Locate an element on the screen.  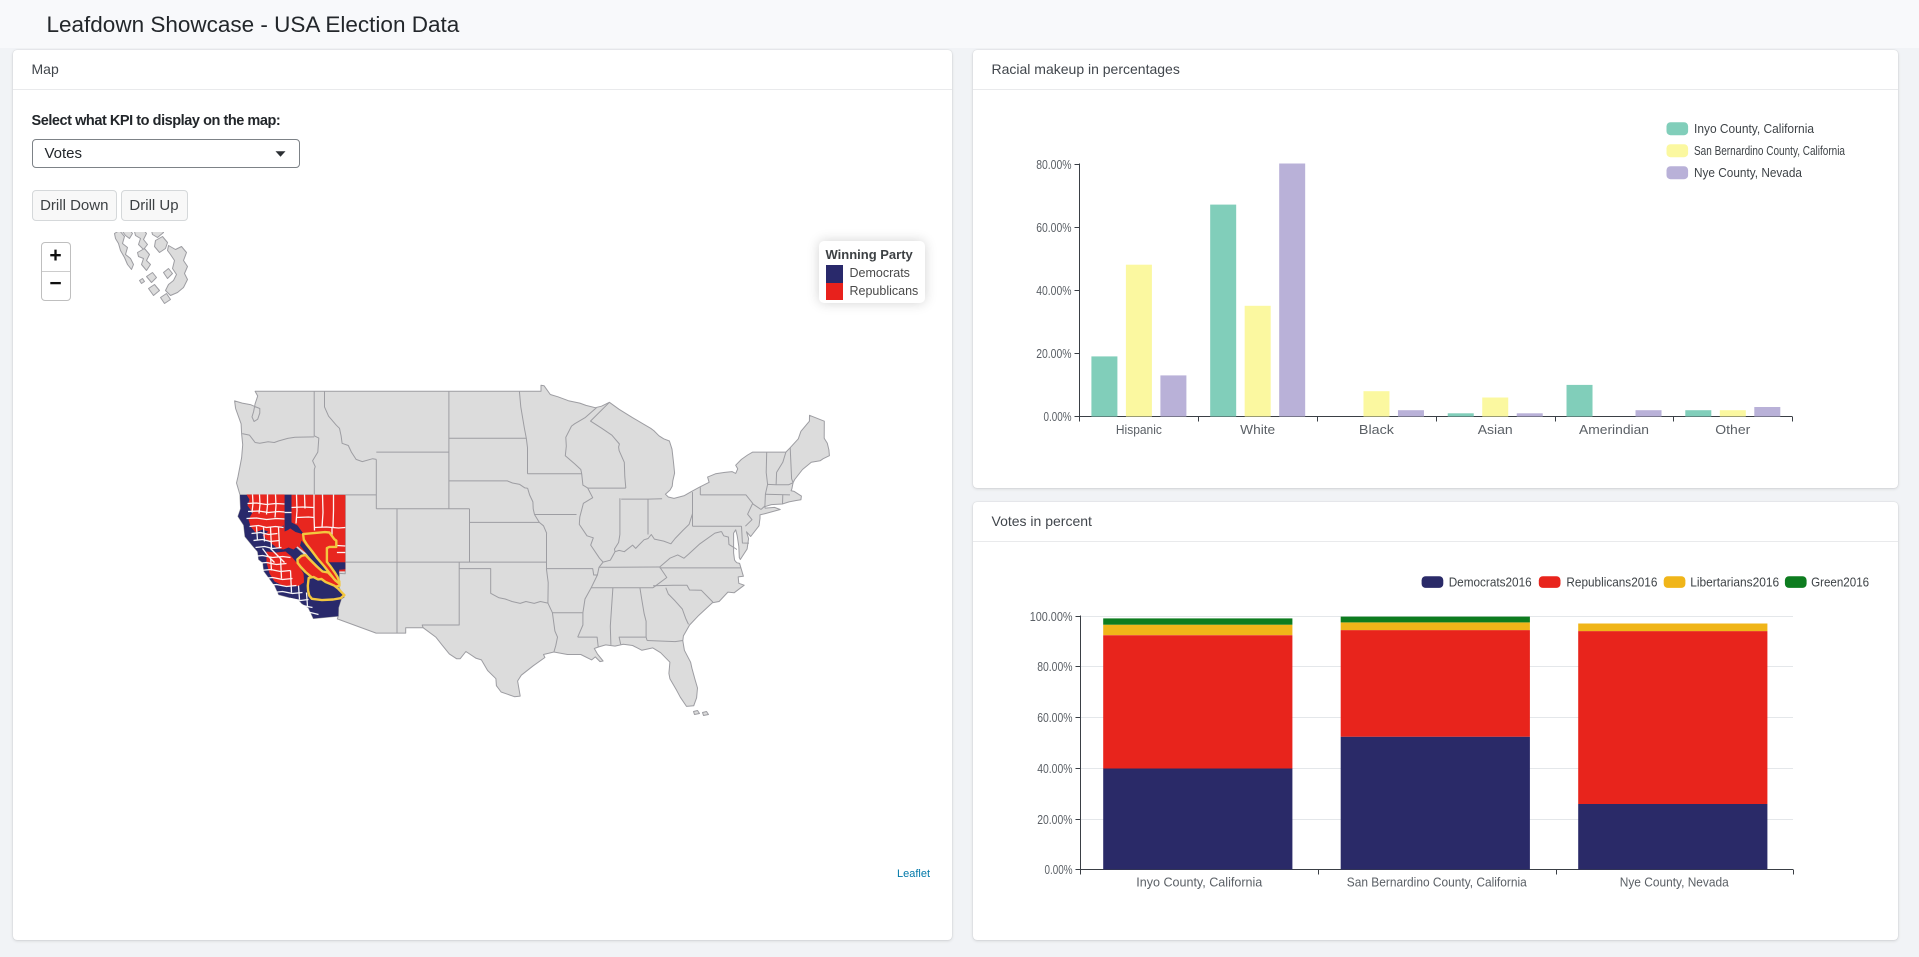
svg-text: Black is located at coordinates (1377, 430).